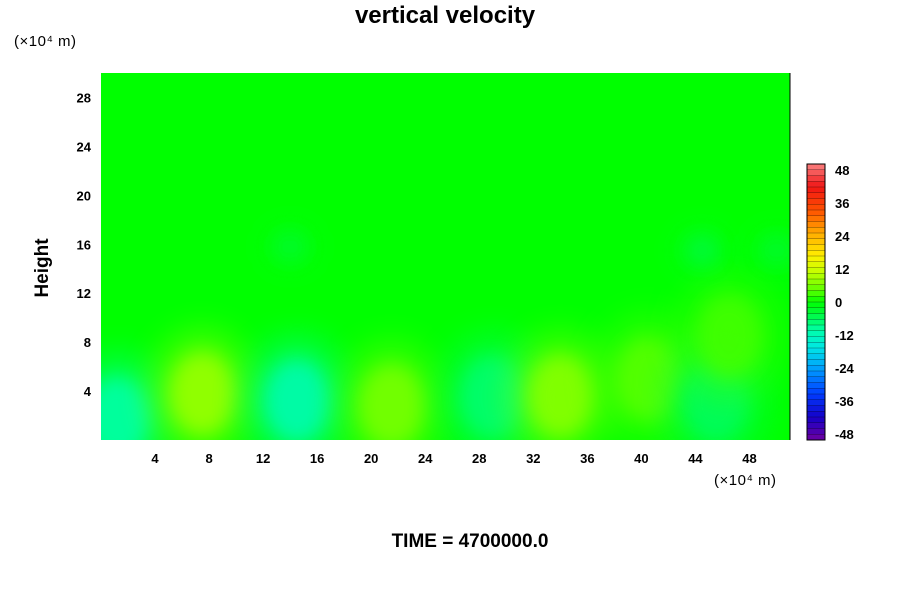  What do you see at coordinates (745, 480) in the screenshot?
I see `x-axis-unit-label: (×10⁴ m)` at bounding box center [745, 480].